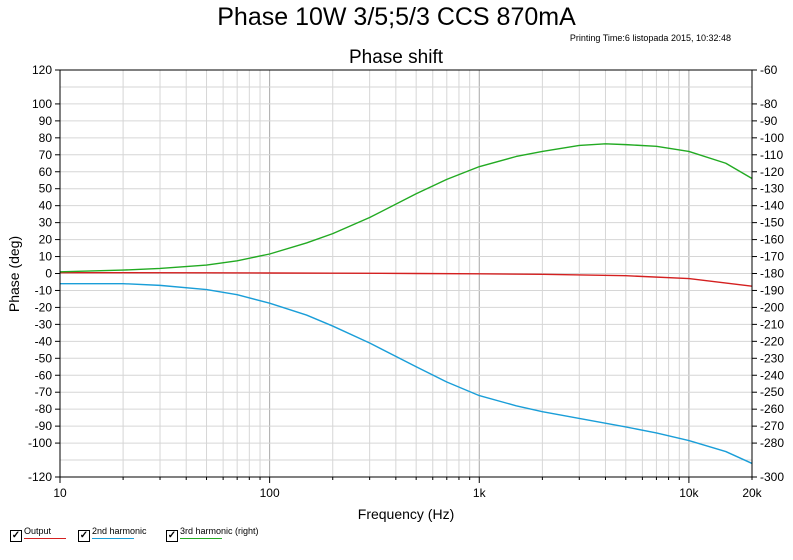  I want to click on y-tick-label-left: -40, so click(44, 341).